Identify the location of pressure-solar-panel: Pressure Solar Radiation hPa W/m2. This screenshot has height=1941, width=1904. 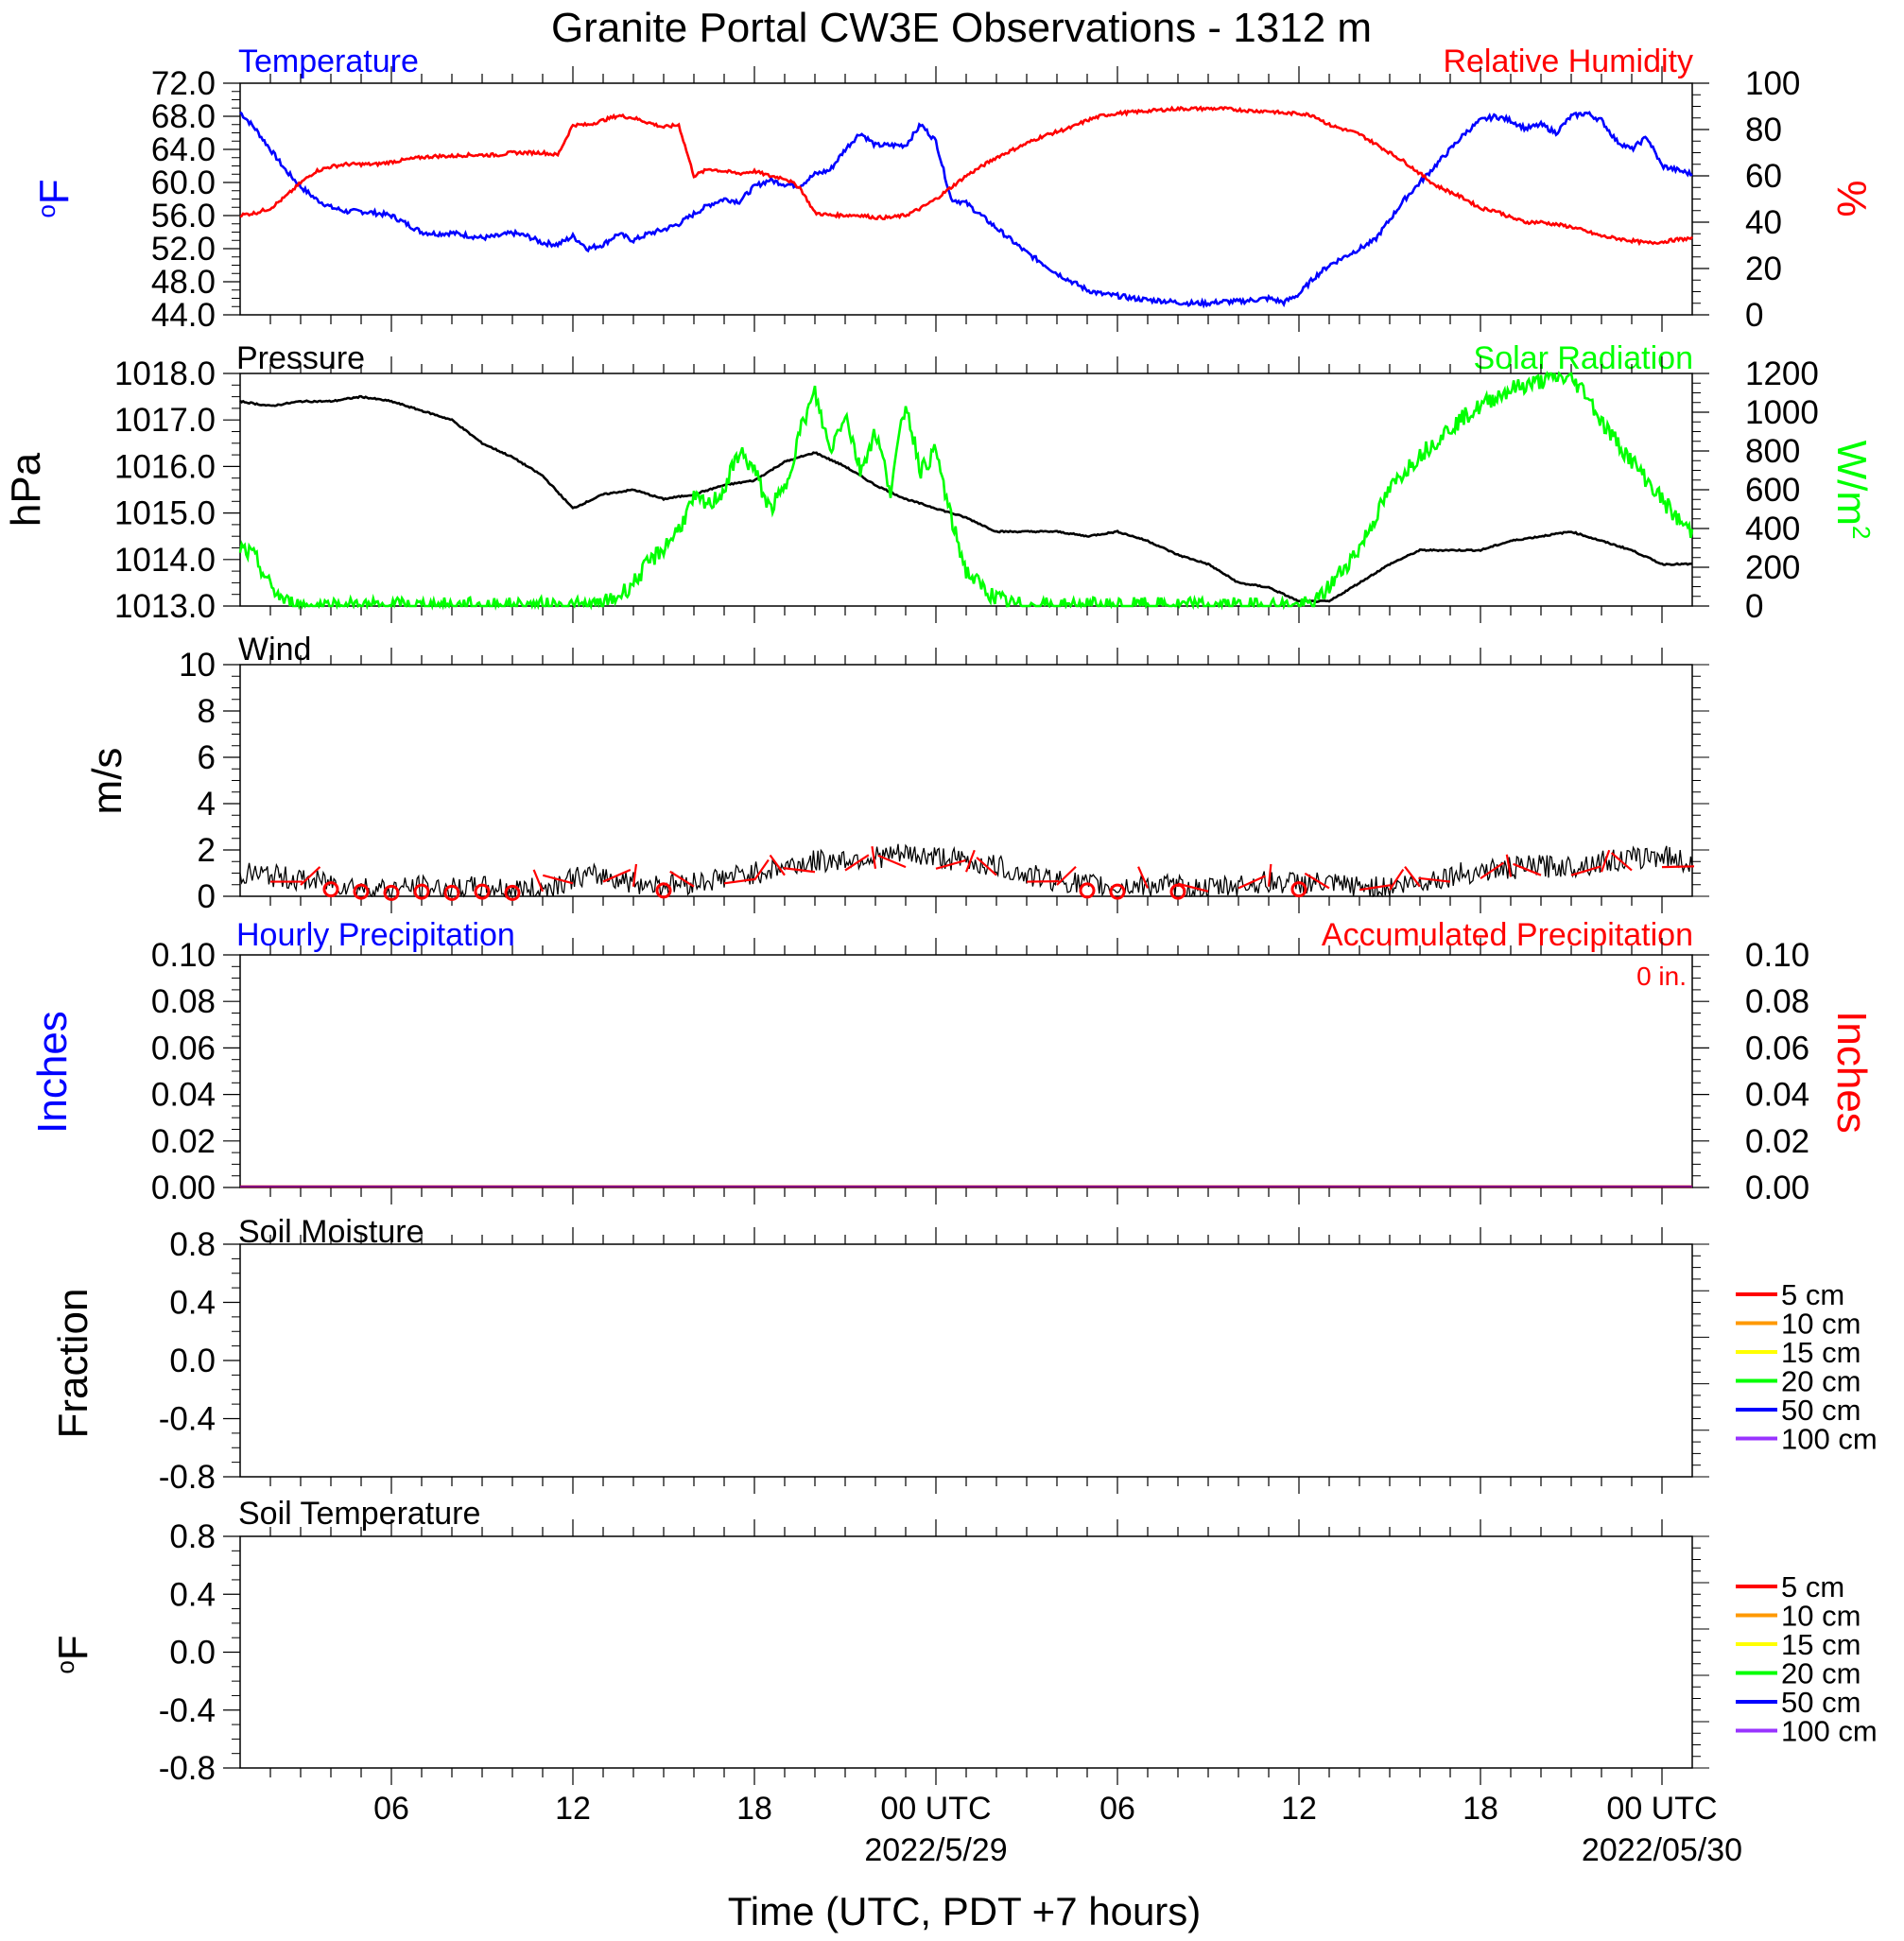
(939, 440).